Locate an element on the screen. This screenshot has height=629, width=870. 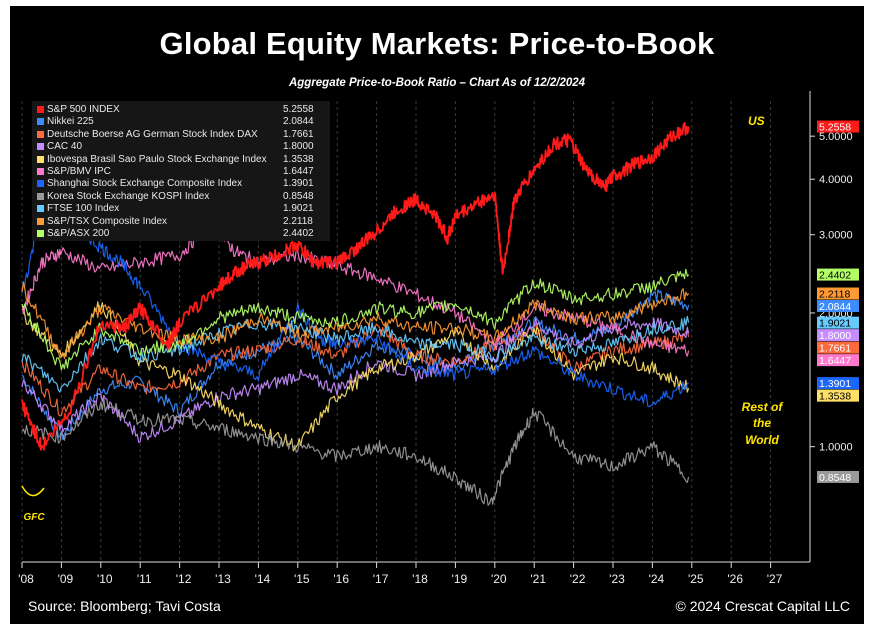
annotation-gfc: GFC is located at coordinates (34, 517).